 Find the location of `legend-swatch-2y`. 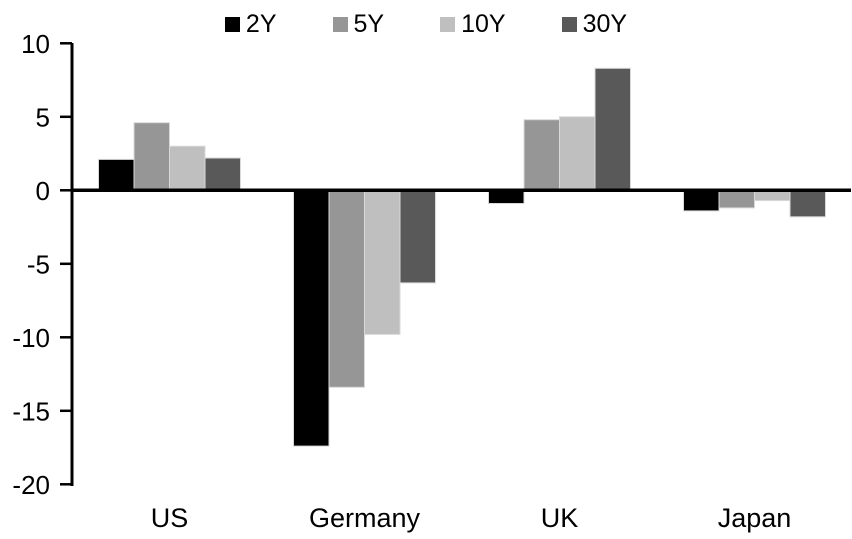

legend-swatch-2y is located at coordinates (232, 24).